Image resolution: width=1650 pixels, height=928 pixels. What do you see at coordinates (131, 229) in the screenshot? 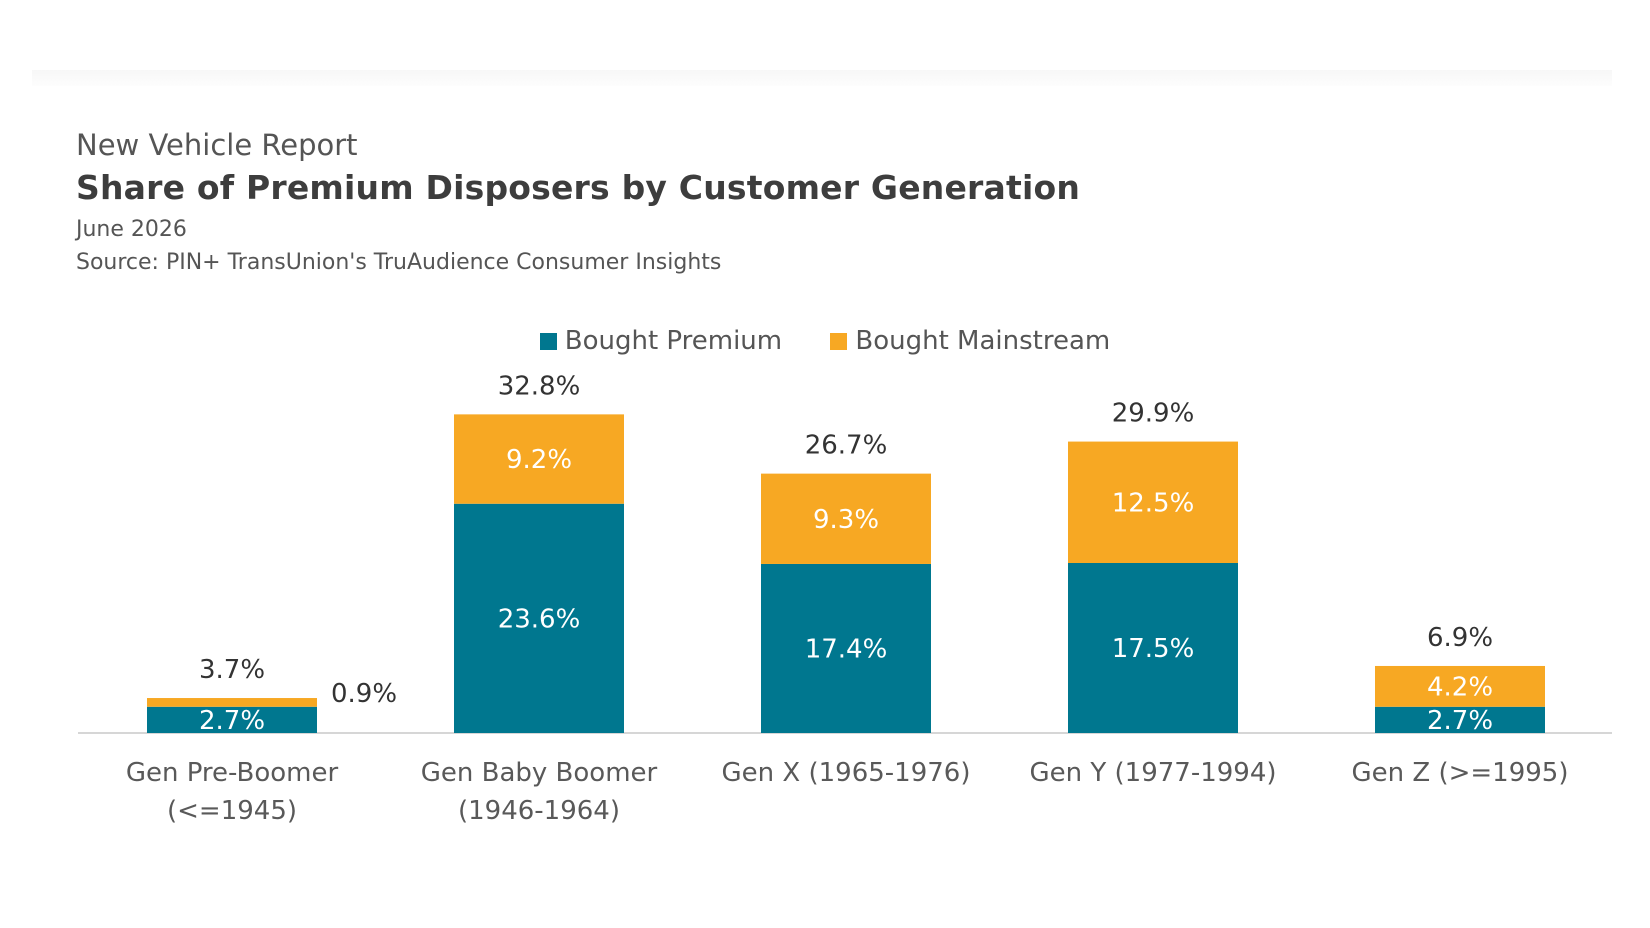
I see `report-date: June 2026` at bounding box center [131, 229].